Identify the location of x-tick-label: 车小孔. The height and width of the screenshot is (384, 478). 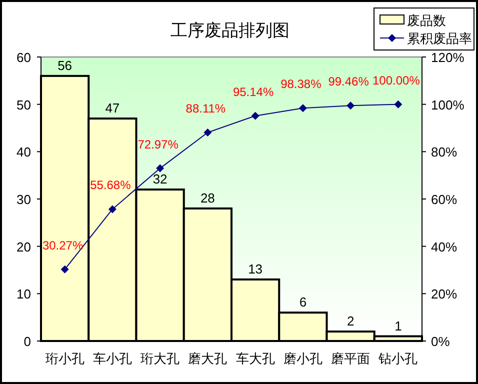
(112, 358).